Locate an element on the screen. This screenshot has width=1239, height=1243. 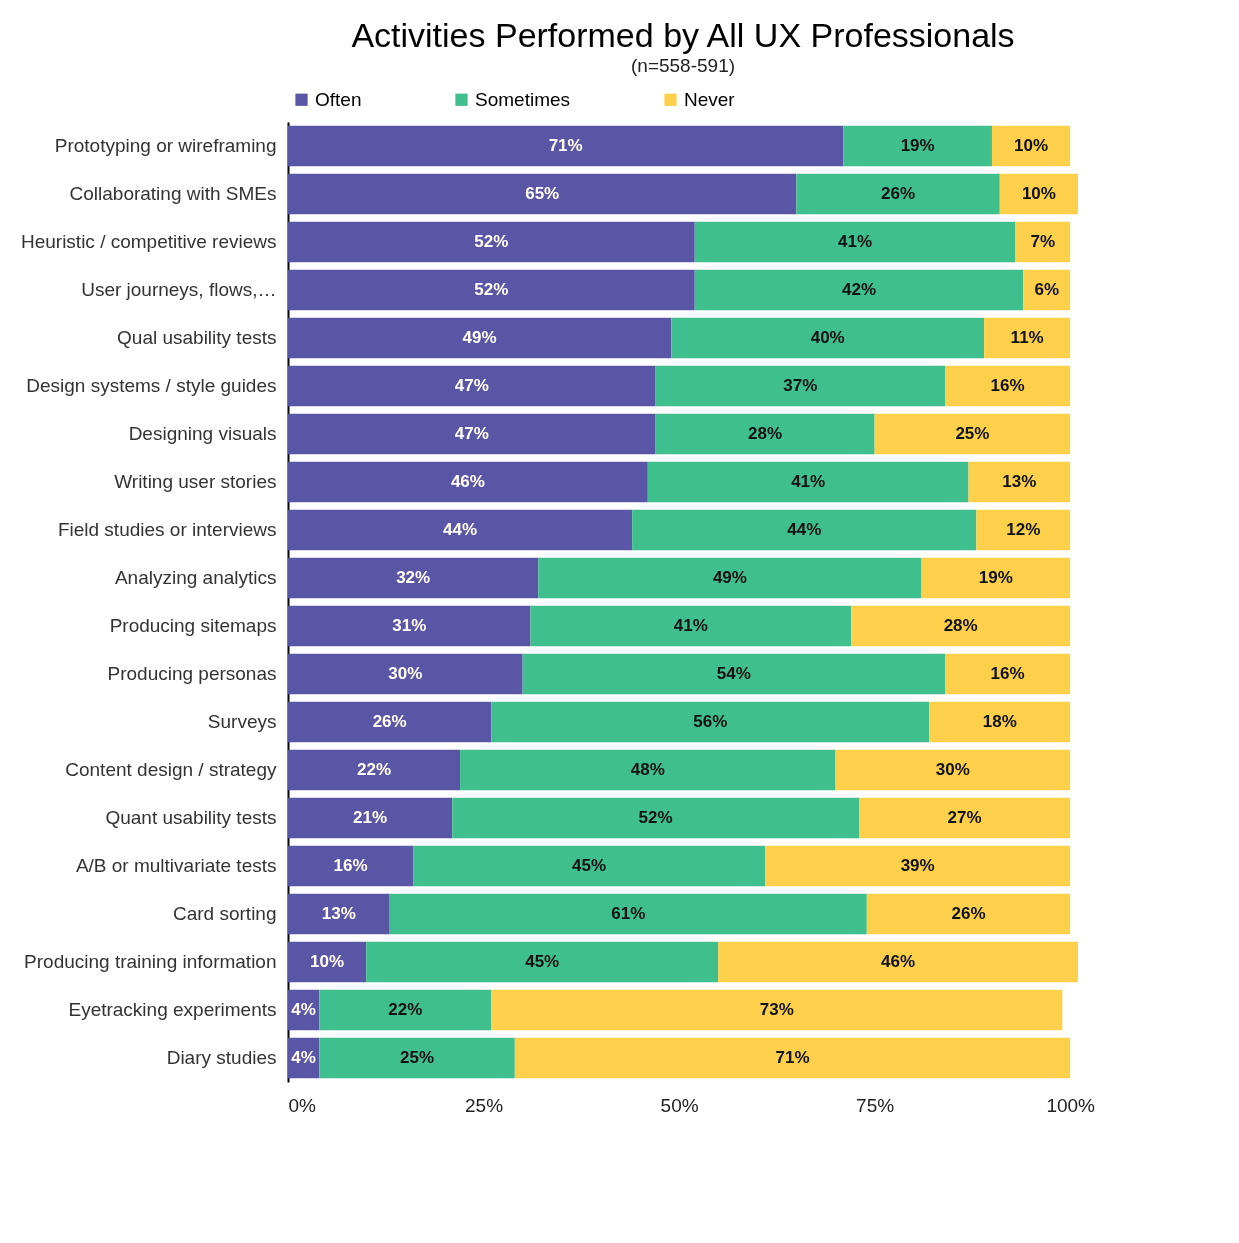
data-label: 49% is located at coordinates (479, 337).